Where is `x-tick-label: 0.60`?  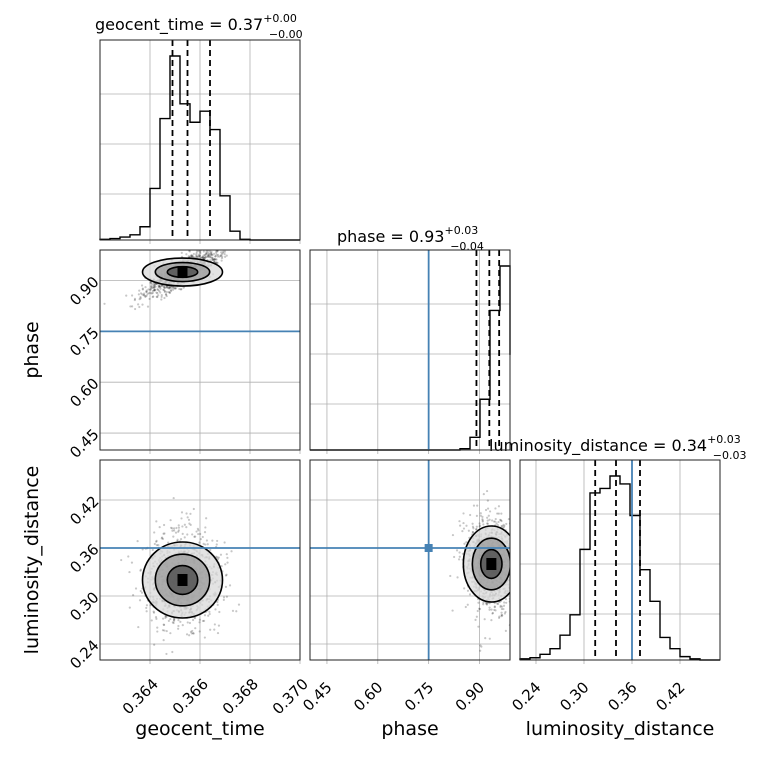 x-tick-label: 0.60 is located at coordinates (368, 696).